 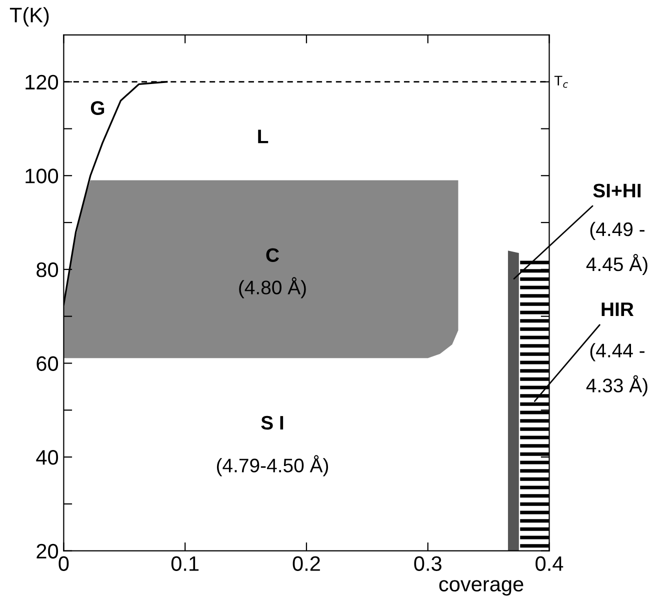 I want to click on y-tick-label: 40, so click(x=47, y=457).